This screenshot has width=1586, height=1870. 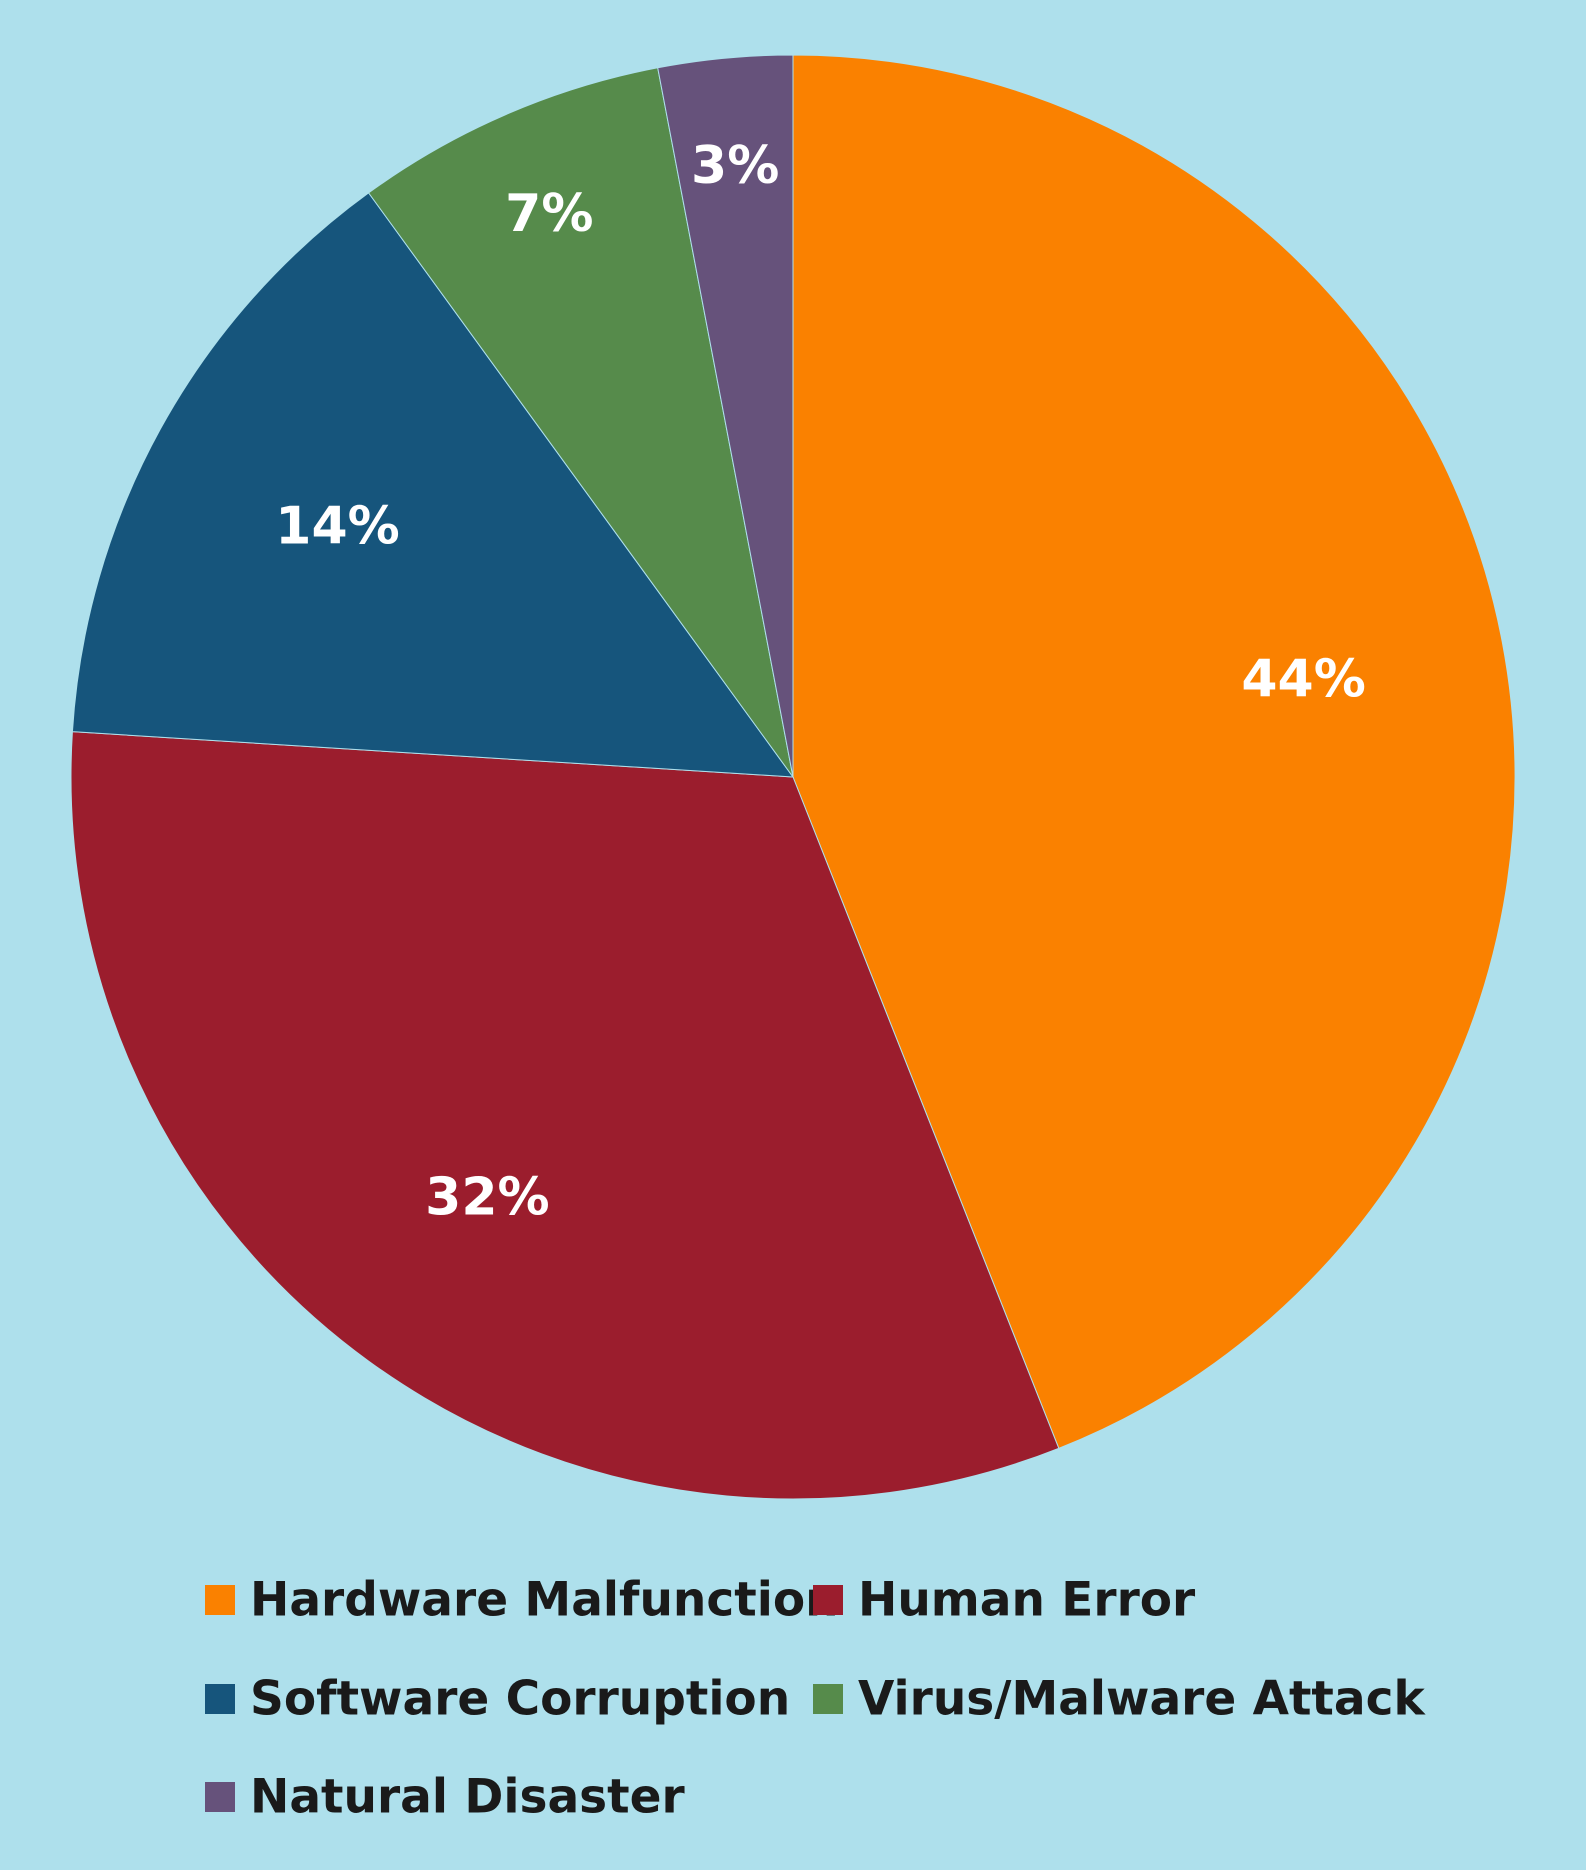 What do you see at coordinates (487, 1198) in the screenshot?
I see `data-label-human-error: 32%` at bounding box center [487, 1198].